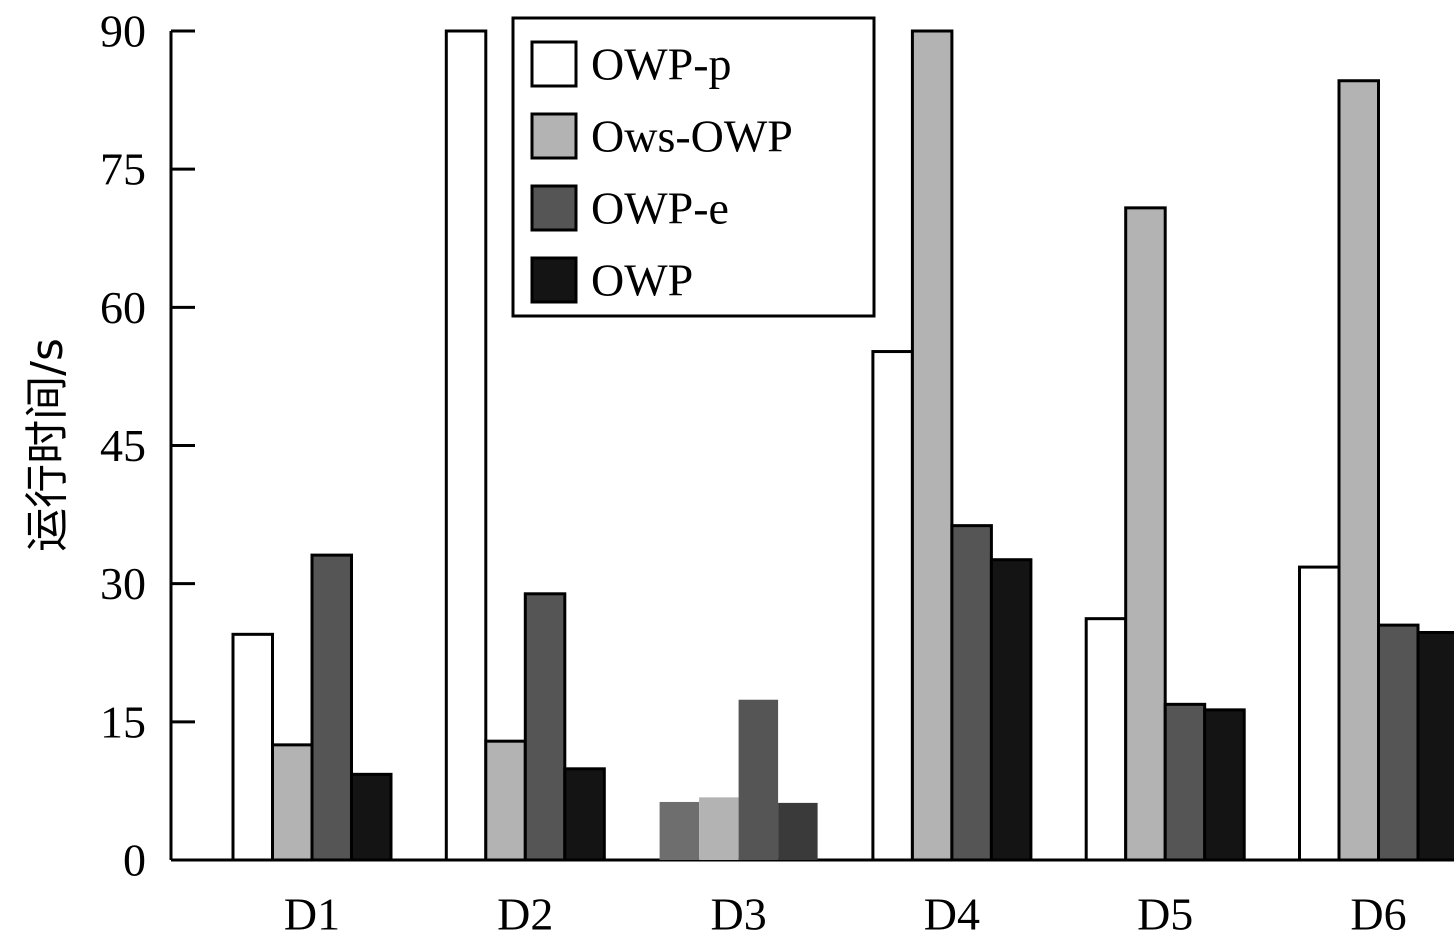 This screenshot has width=1454, height=949. Describe the element at coordinates (47, 445) in the screenshot. I see `y-axis-label: 运行时间/s` at that location.